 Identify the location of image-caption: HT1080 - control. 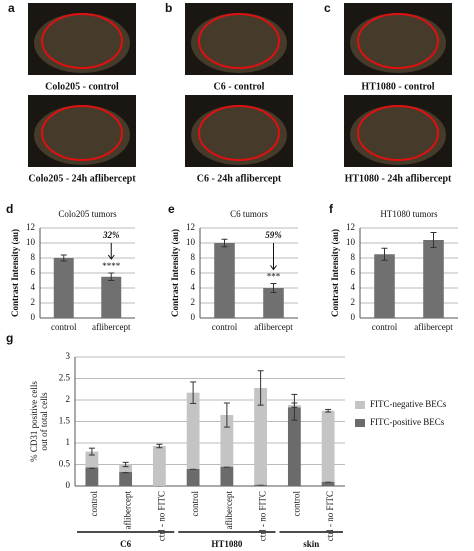
(397, 86).